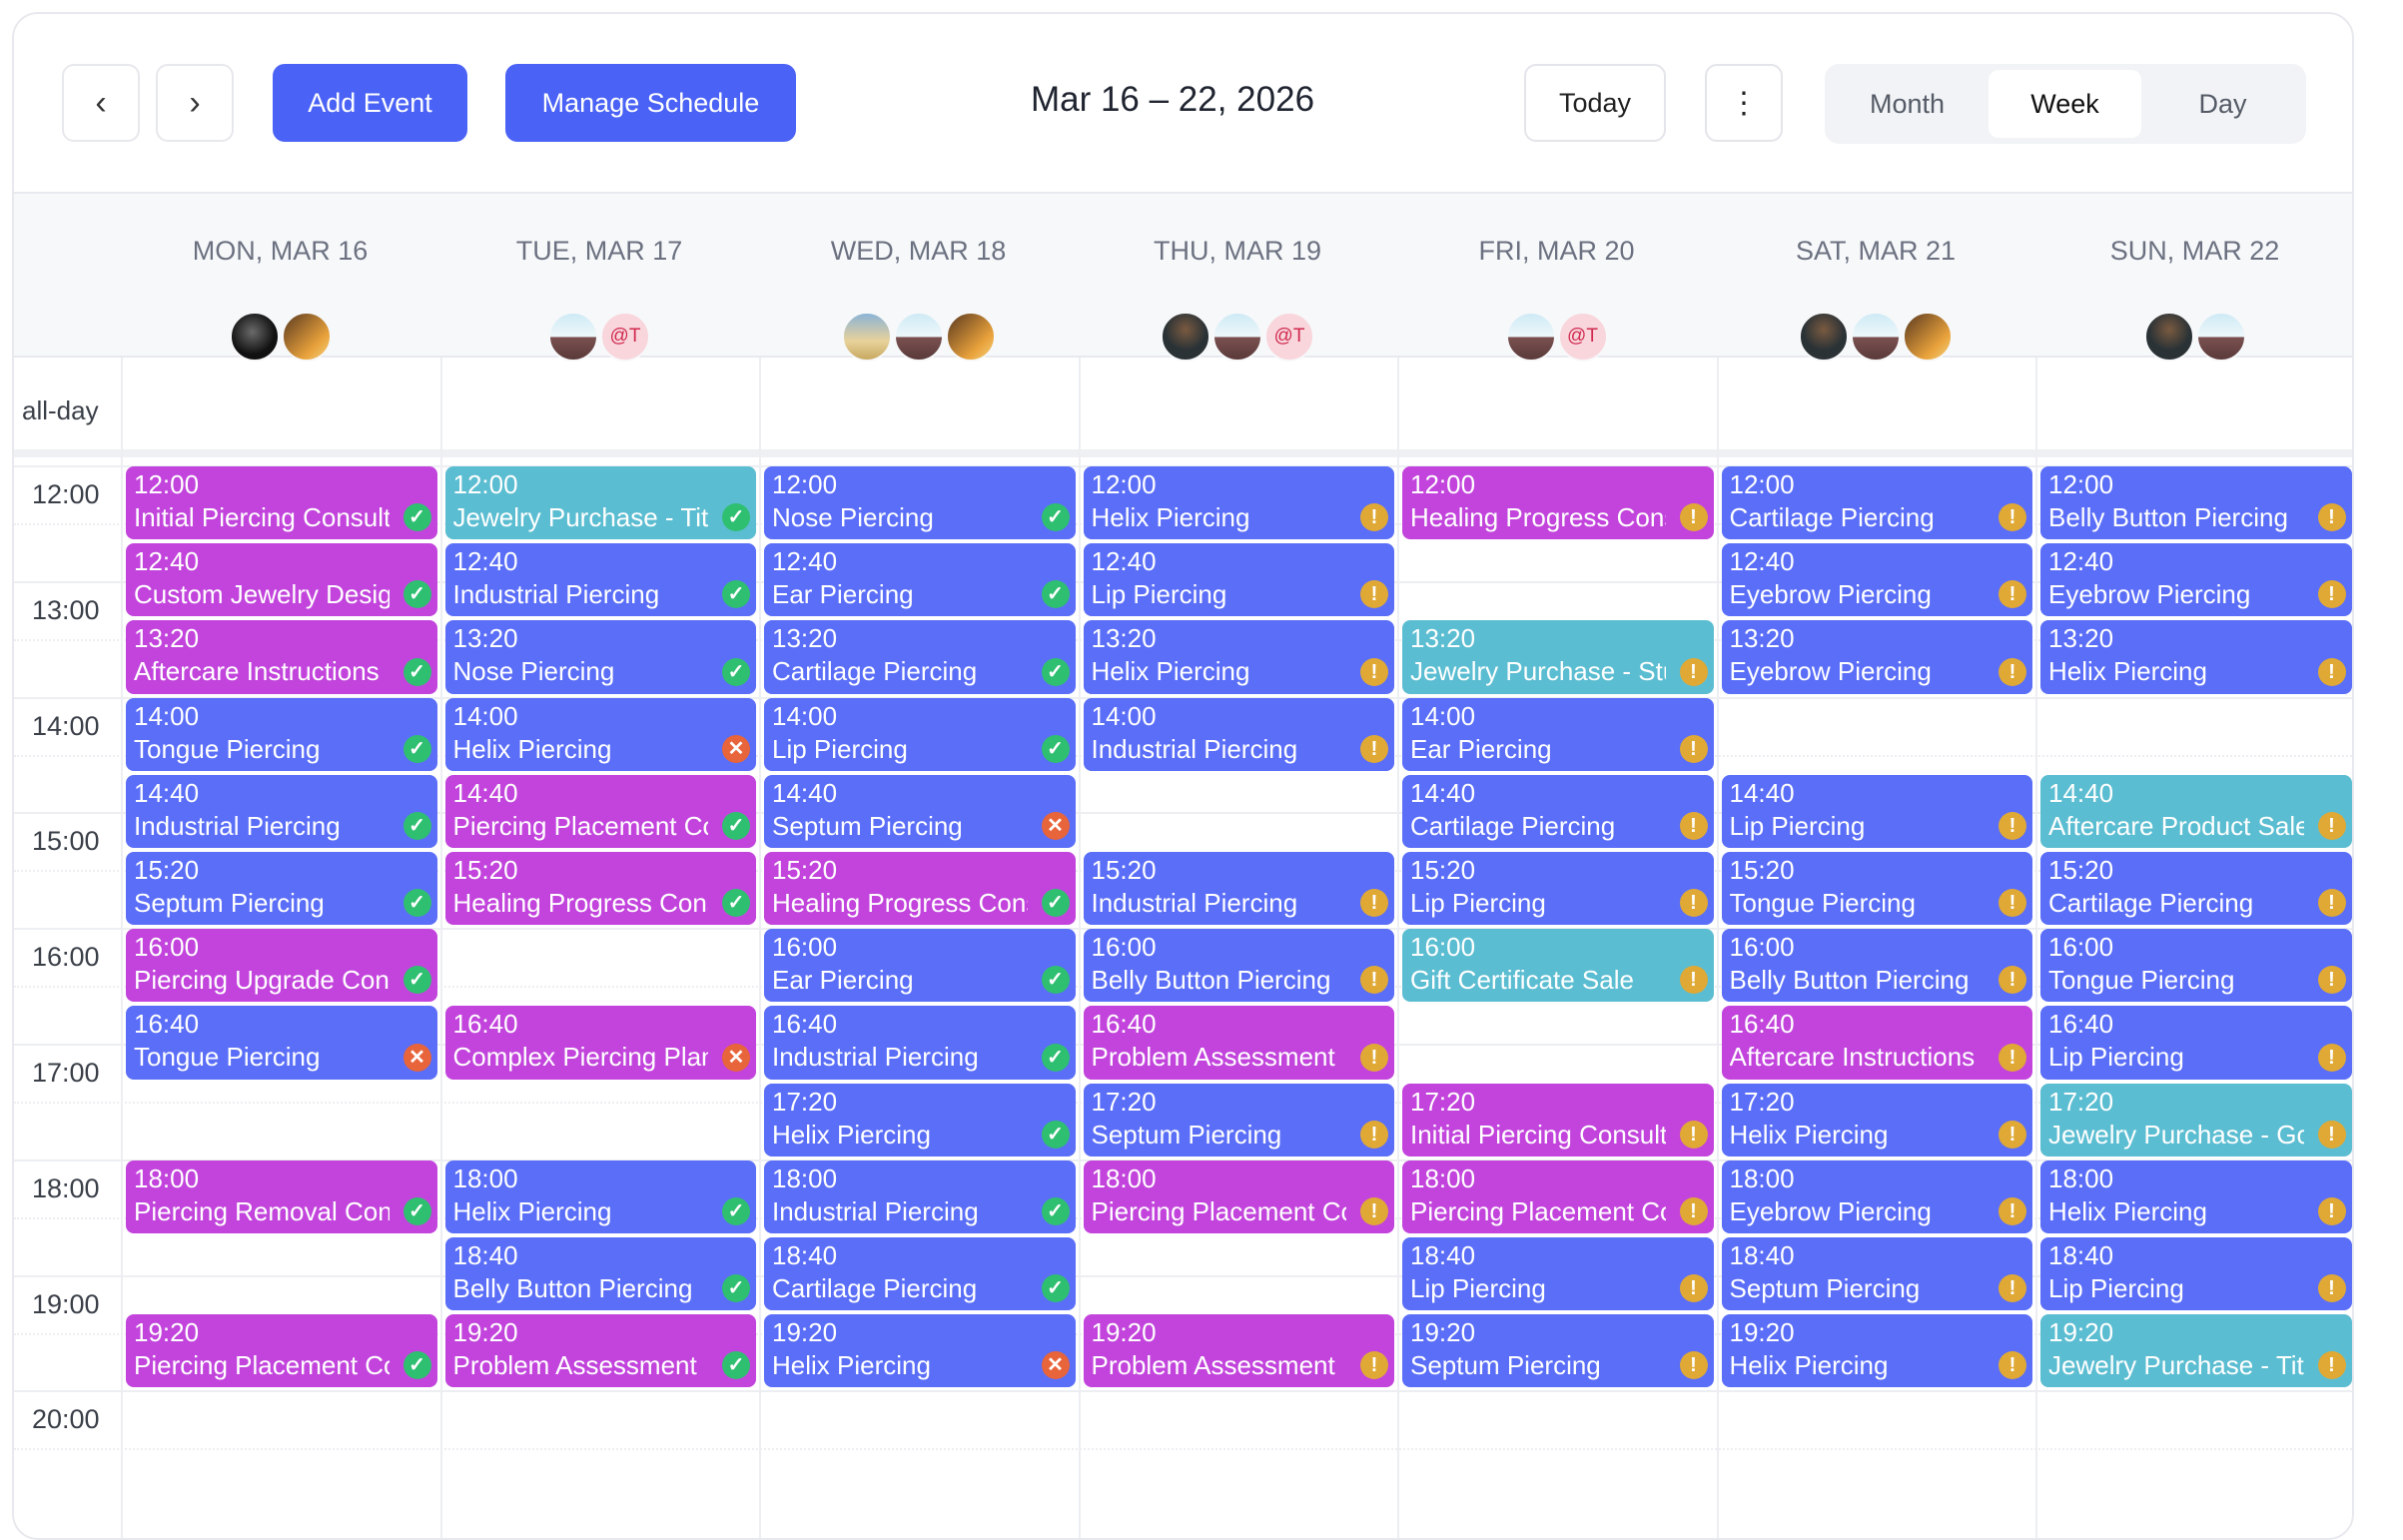 Image resolution: width=2403 pixels, height=1540 pixels. I want to click on event-block: 19:20 Septum Piercing!, so click(1558, 1351).